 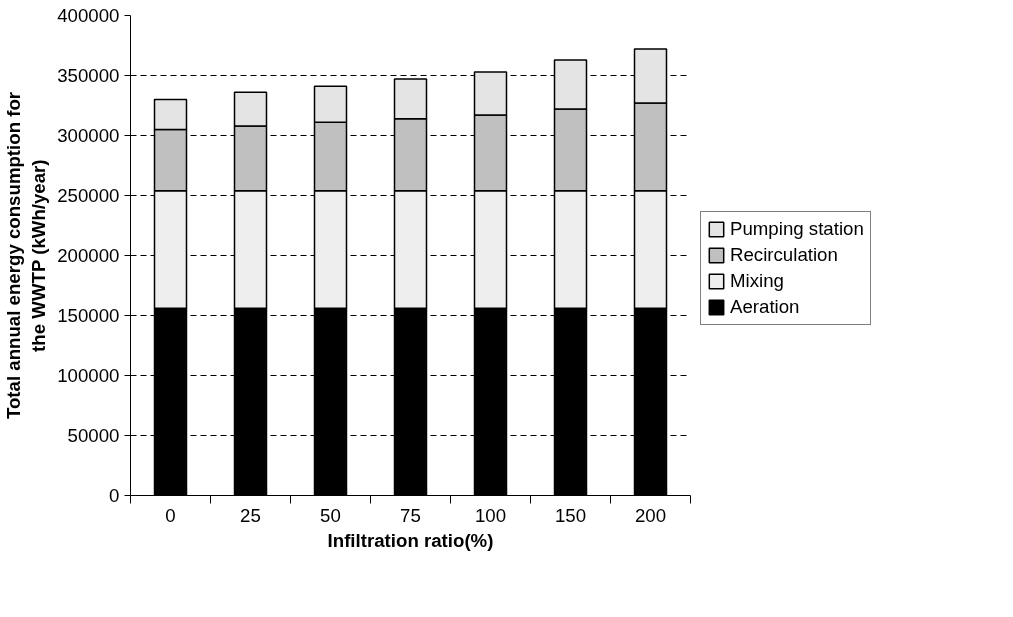 What do you see at coordinates (88, 135) in the screenshot?
I see `y-tick-label: 300000` at bounding box center [88, 135].